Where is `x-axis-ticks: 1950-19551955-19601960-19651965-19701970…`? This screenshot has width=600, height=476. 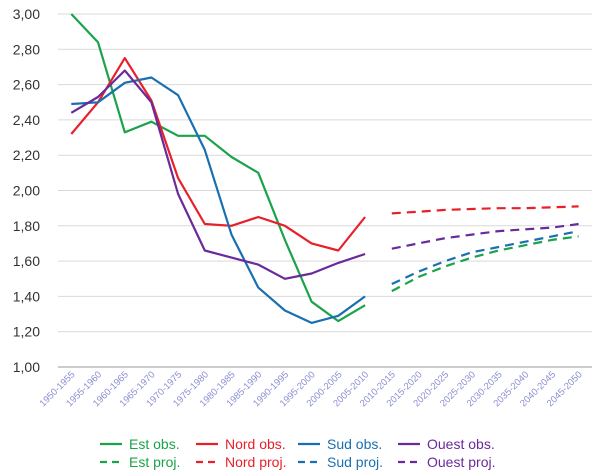
x-axis-ticks: 1950-19551955-19601960-19651965-19701970… is located at coordinates (311, 389).